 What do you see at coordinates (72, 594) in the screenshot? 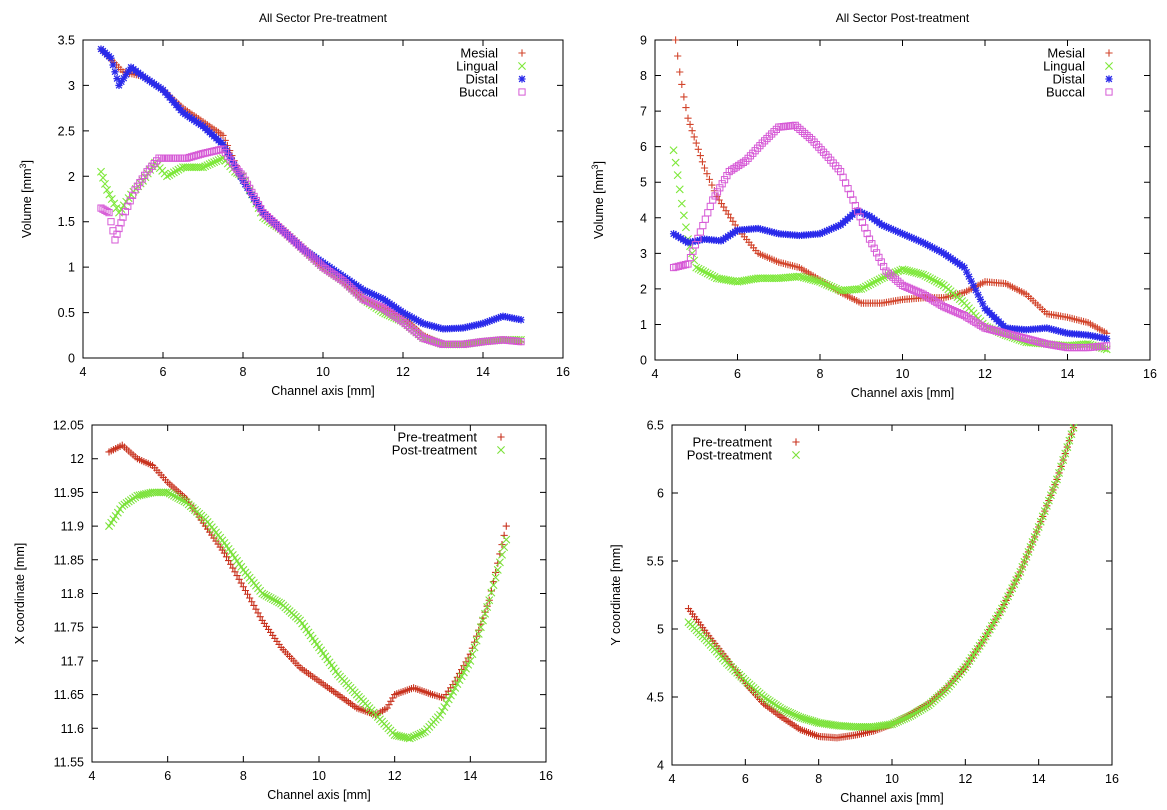
I see `y-tick-label: 11.8` at bounding box center [72, 594].